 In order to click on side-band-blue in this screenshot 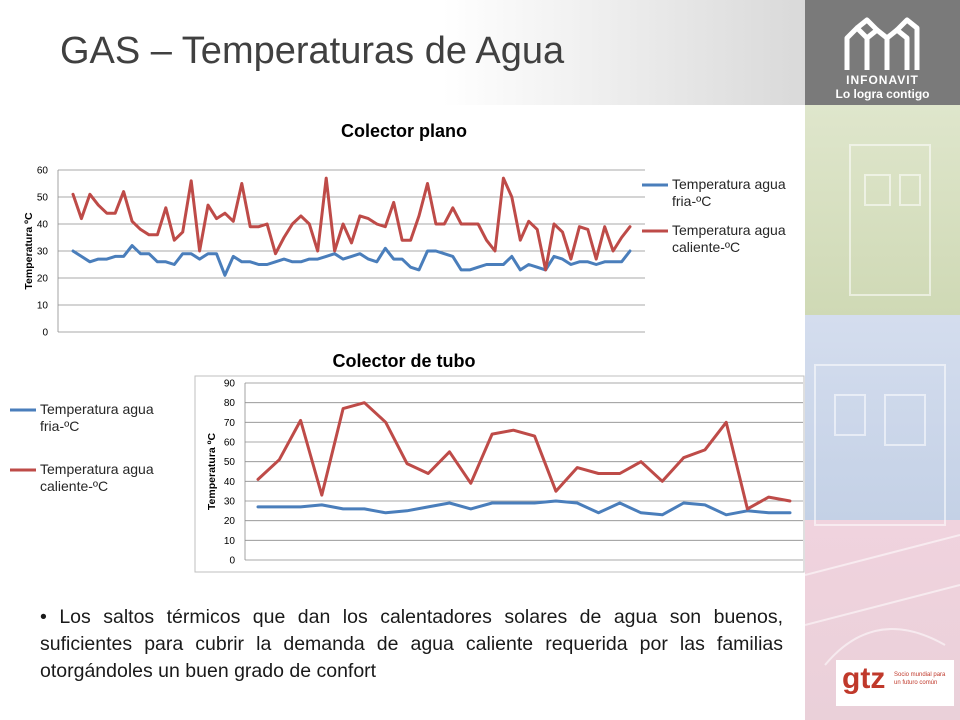, I will do `click(882, 417)`.